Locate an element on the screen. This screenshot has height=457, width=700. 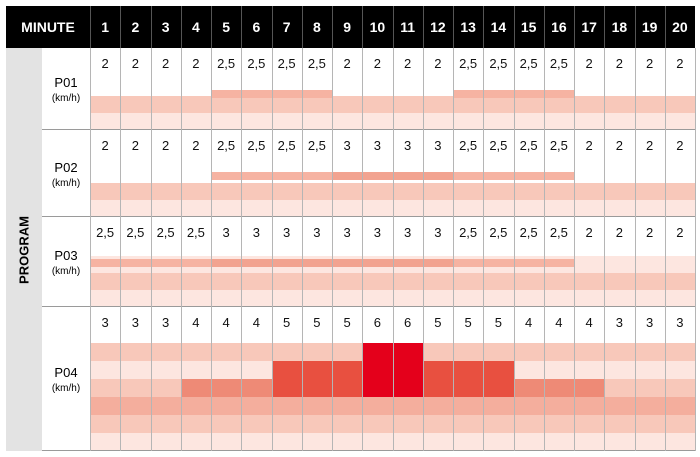
minute-header-cell: 4 is located at coordinates (195, 27).